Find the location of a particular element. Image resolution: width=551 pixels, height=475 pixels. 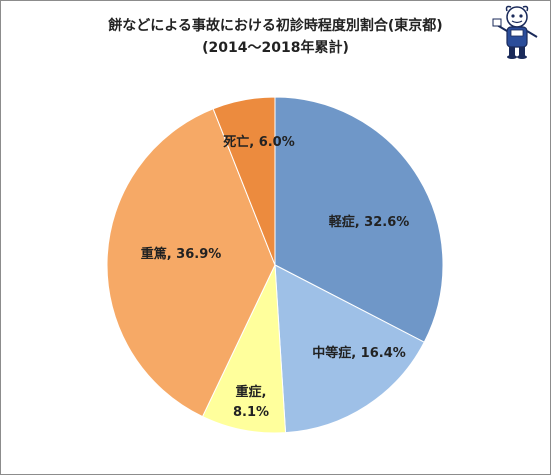

chart-title-block: 餅などによる事故における初診時程度別割合(東京都) (2014〜2018年累計) is located at coordinates (275, 37).